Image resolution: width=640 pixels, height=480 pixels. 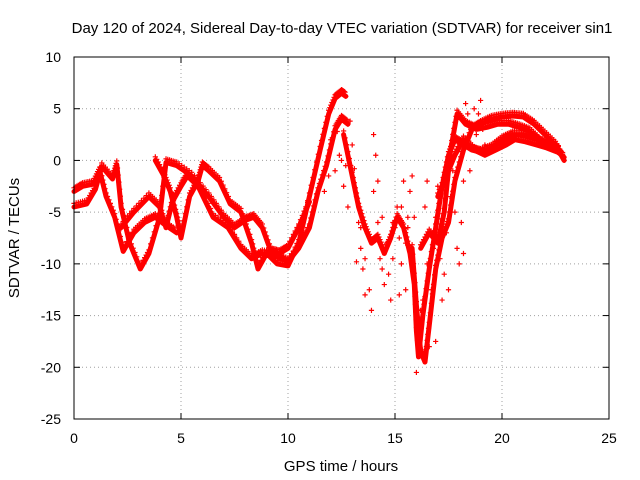 I want to click on x-axis-label: GPS time / hours, so click(x=341, y=466).